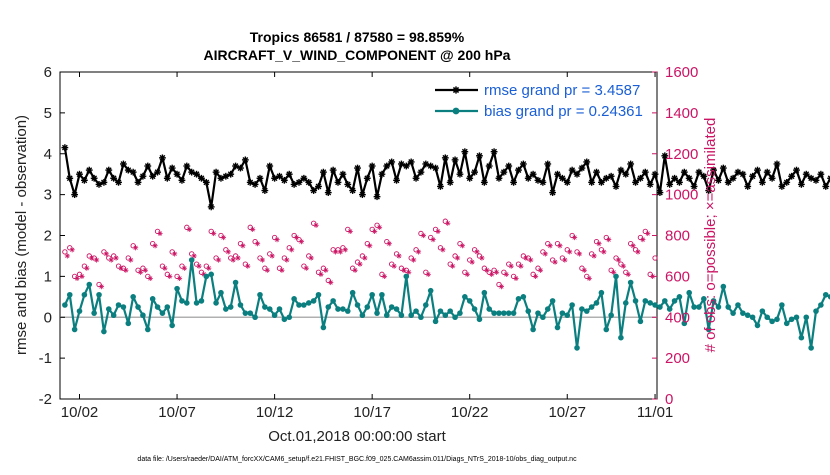  What do you see at coordinates (45, 358) in the screenshot?
I see `y-tick-label: -1` at bounding box center [45, 358].